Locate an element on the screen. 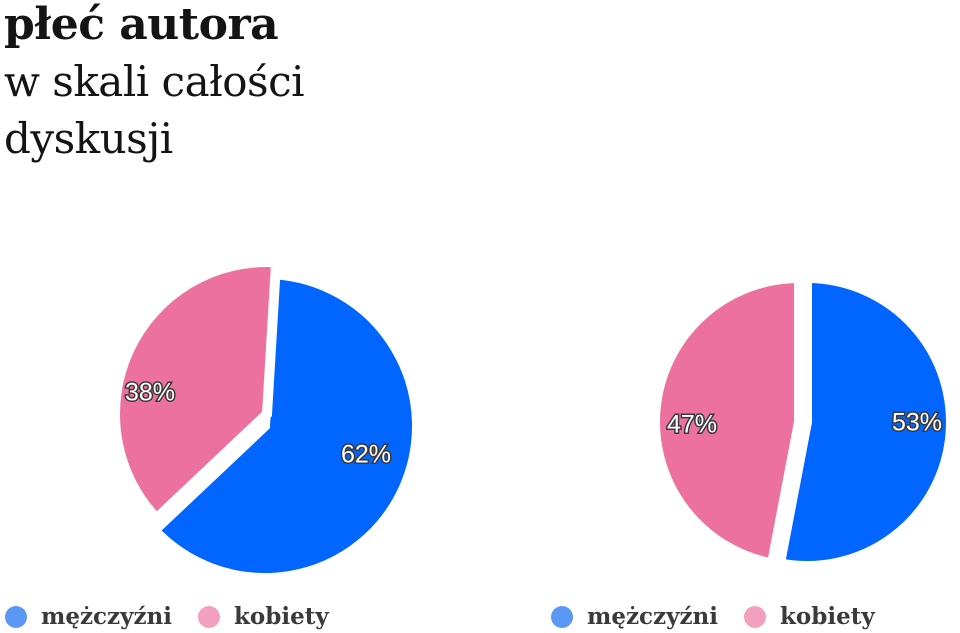 This screenshot has height=633, width=960. data-label-women: 47% is located at coordinates (692, 425).